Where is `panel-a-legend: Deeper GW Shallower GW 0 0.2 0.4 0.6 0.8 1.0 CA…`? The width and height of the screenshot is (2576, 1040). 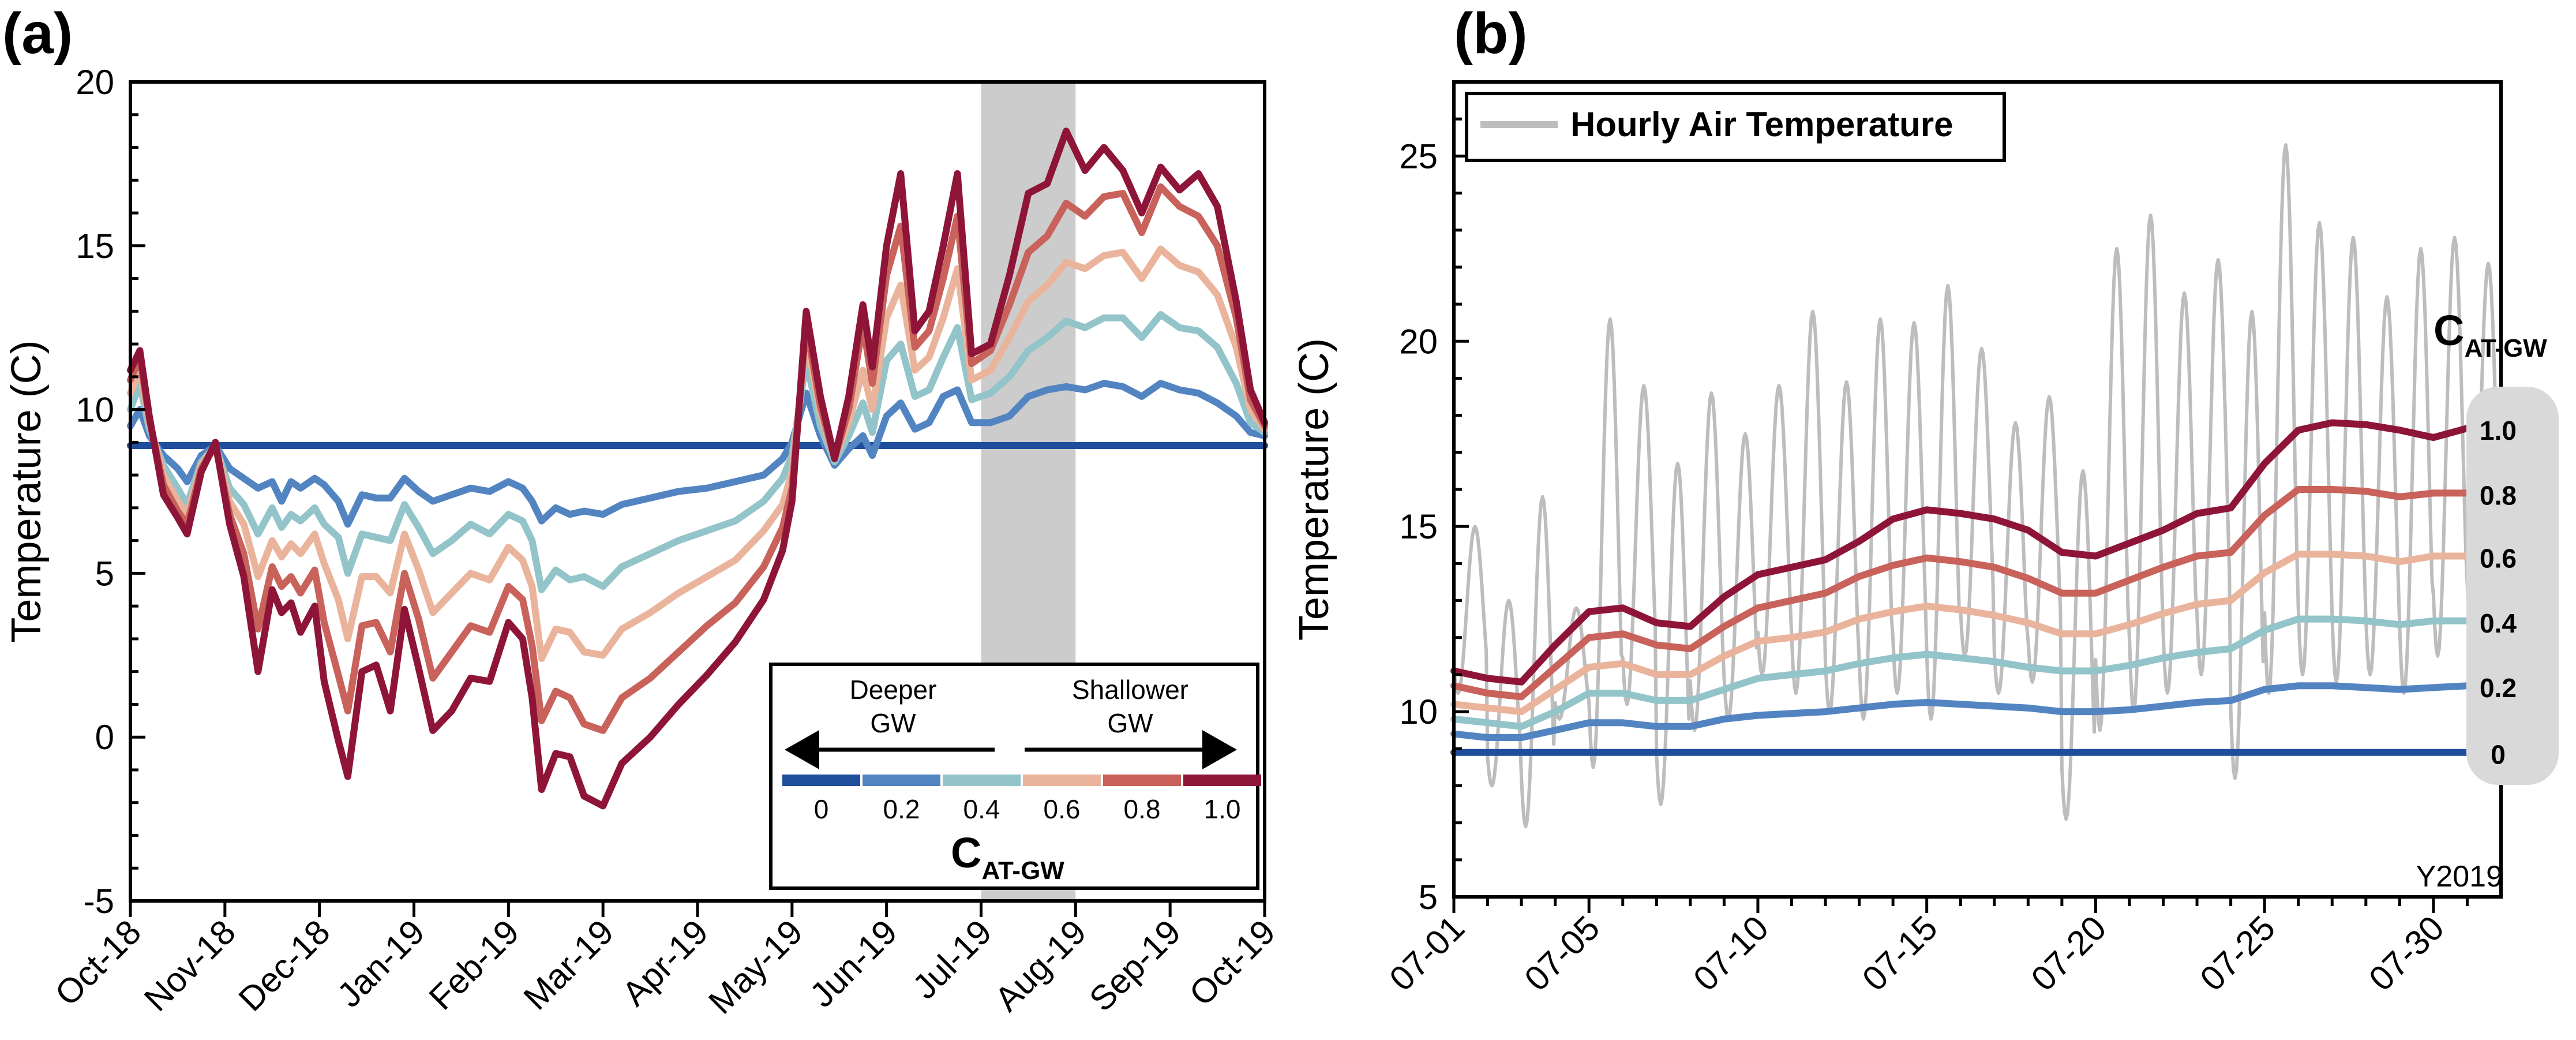
panel-a-legend: Deeper GW Shallower GW 0 0.2 0.4 0.6 0.8 1.0 CA… is located at coordinates (1015, 776).